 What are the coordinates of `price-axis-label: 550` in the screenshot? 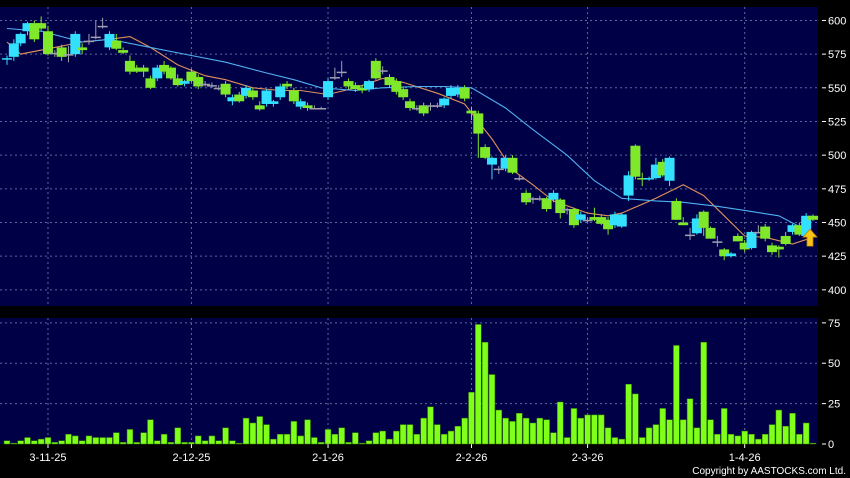 It's located at (837, 89).